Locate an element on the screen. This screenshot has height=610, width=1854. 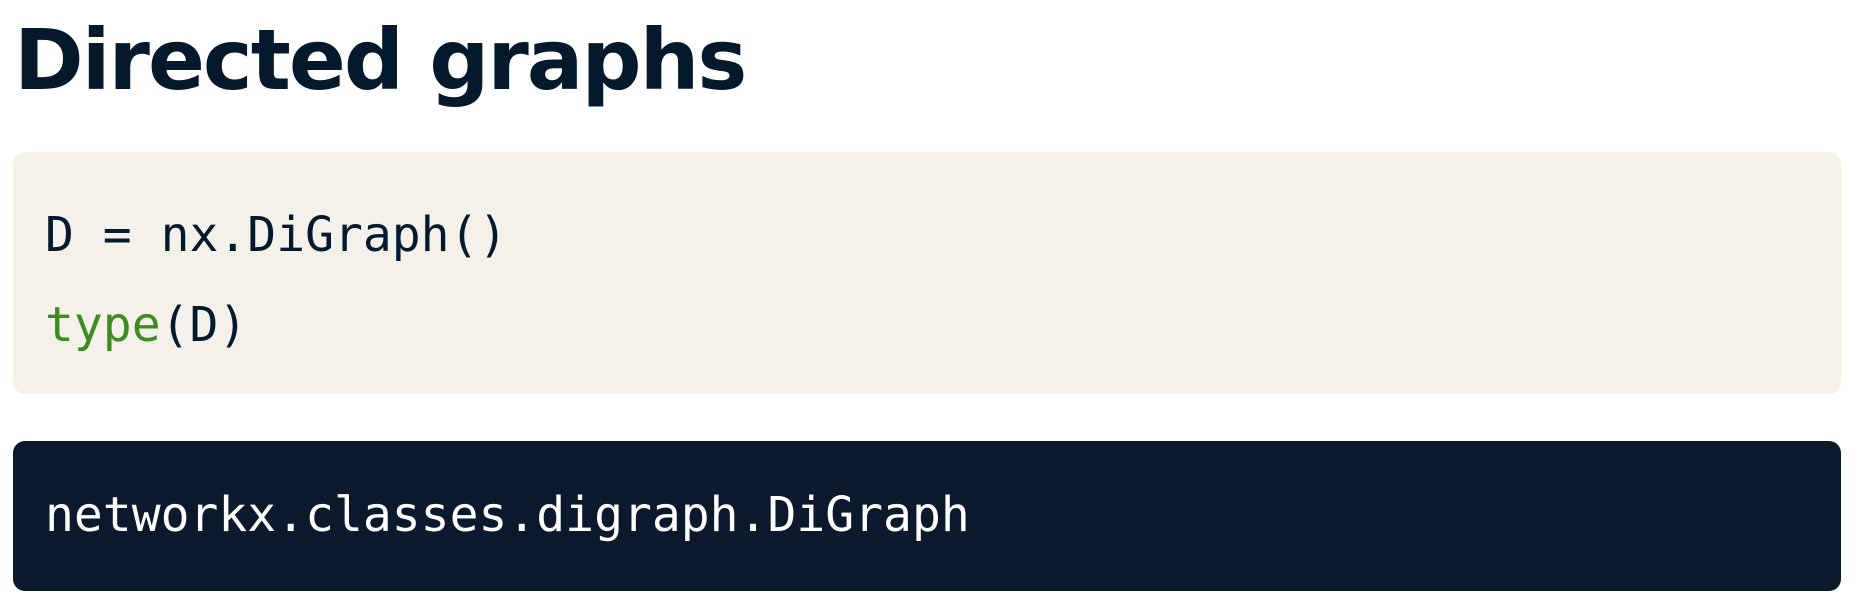
output-line-result: networkx.classes.digraph.DiGraph is located at coordinates (507, 515).